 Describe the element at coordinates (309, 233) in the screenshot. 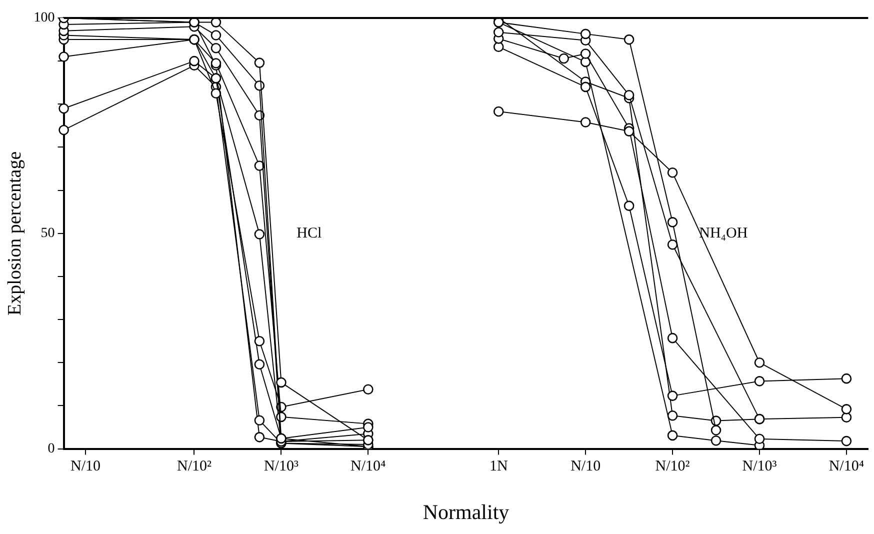

I see `annotation: HCl` at that location.